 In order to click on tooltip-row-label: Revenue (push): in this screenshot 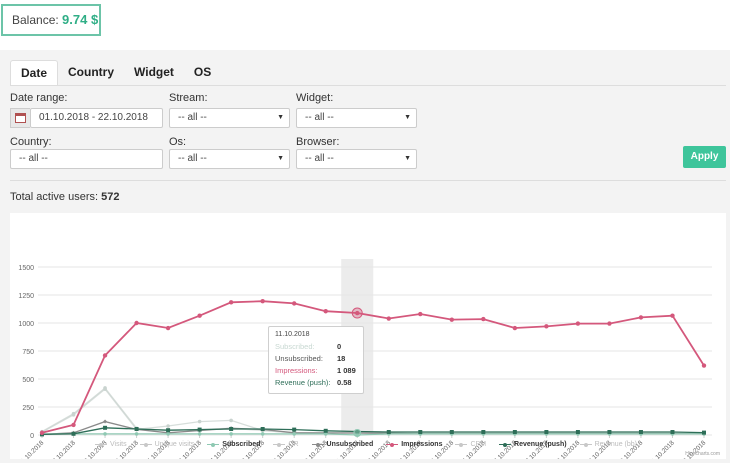, I will do `click(303, 382)`.